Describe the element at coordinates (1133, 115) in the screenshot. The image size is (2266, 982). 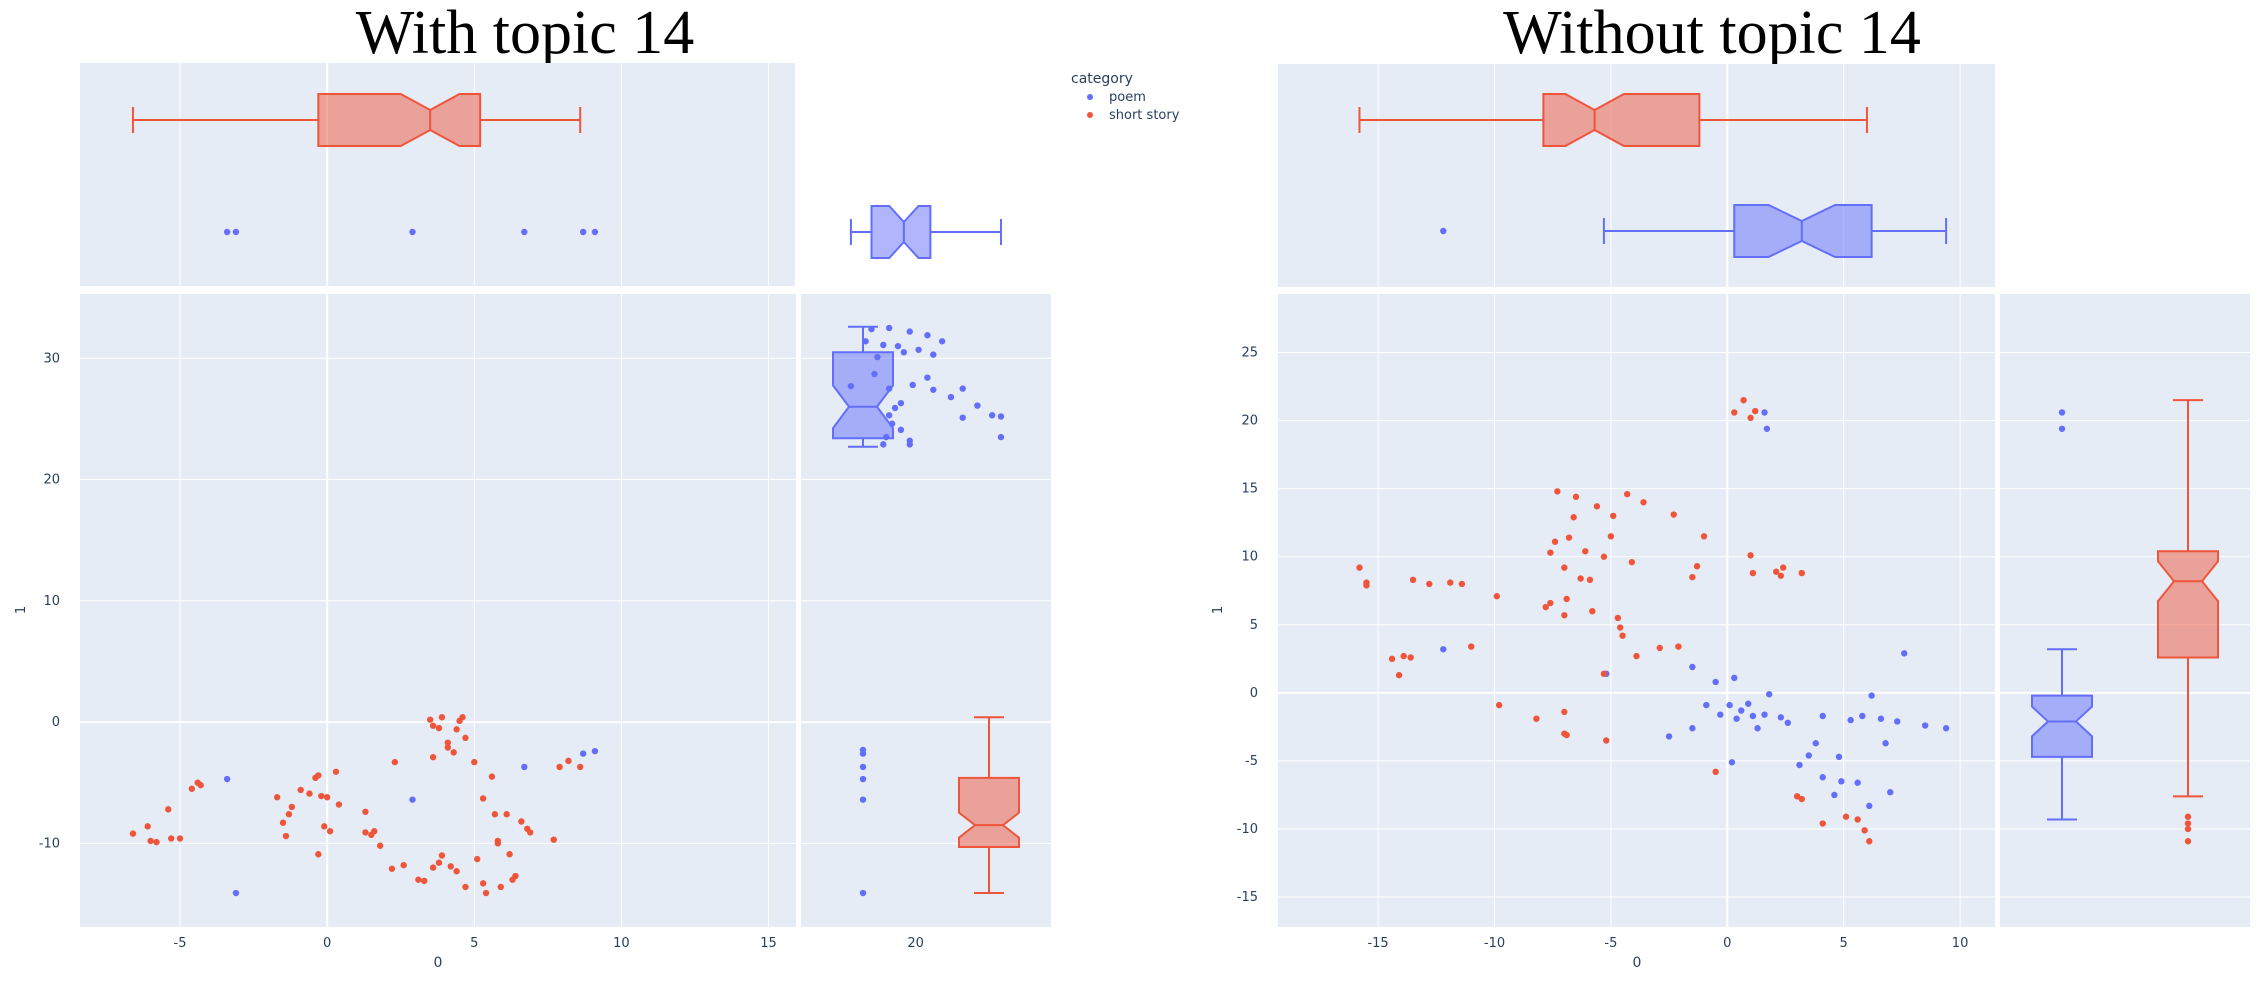
I see `legend-item-short-story: short story` at that location.